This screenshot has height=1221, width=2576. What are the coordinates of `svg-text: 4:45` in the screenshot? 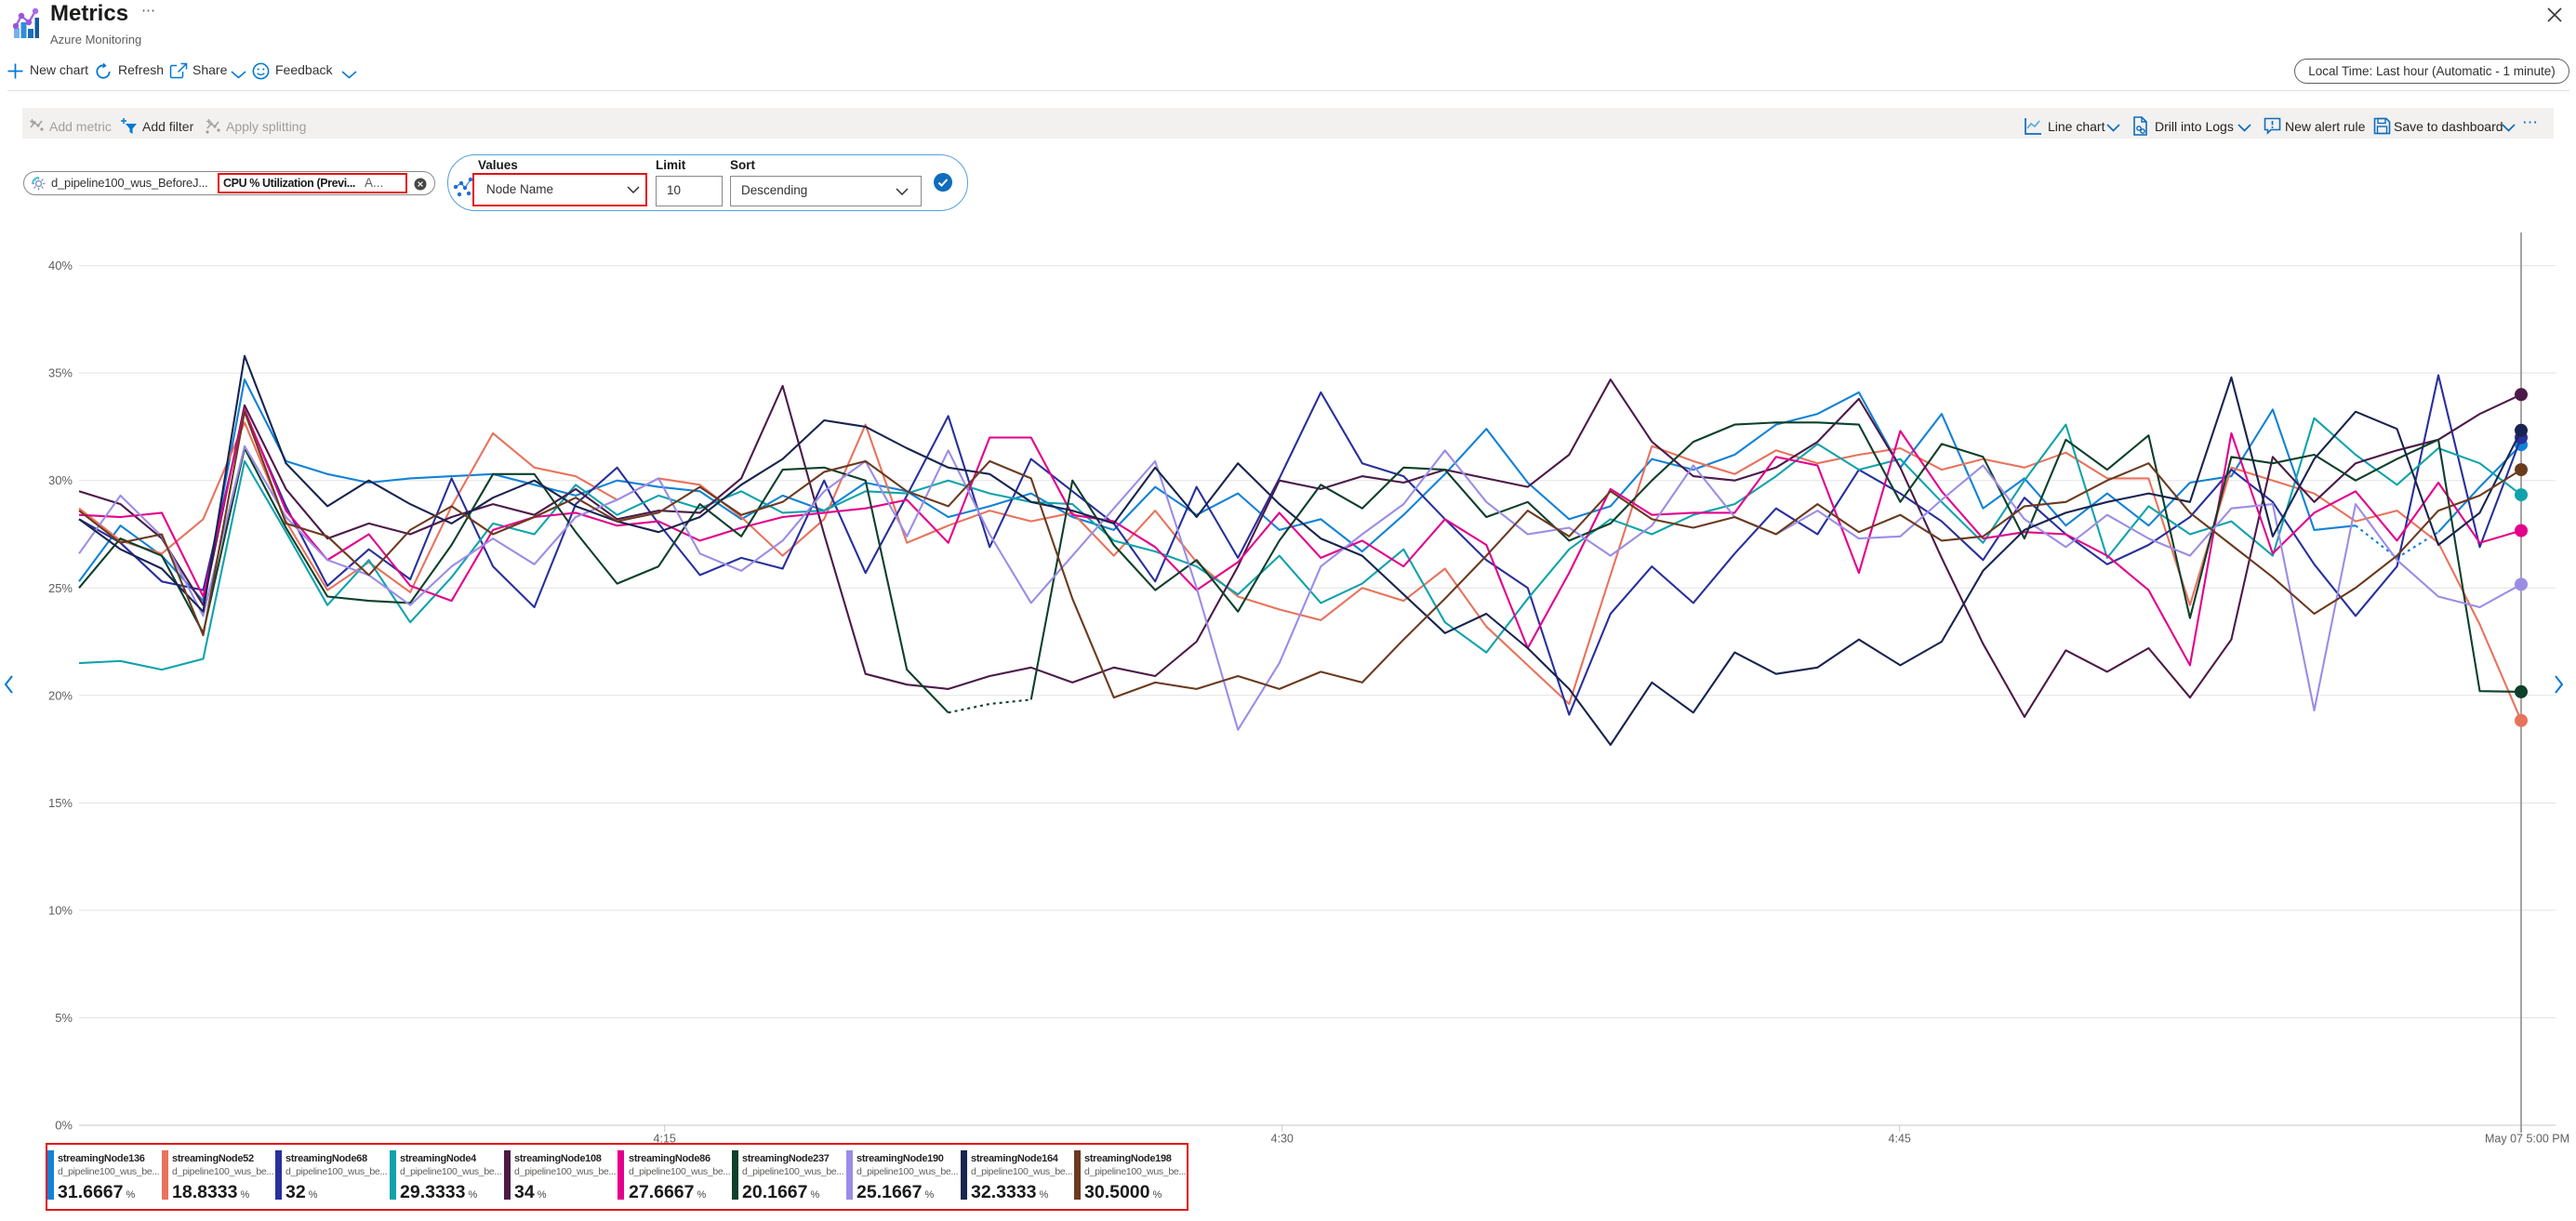 It's located at (1900, 1139).